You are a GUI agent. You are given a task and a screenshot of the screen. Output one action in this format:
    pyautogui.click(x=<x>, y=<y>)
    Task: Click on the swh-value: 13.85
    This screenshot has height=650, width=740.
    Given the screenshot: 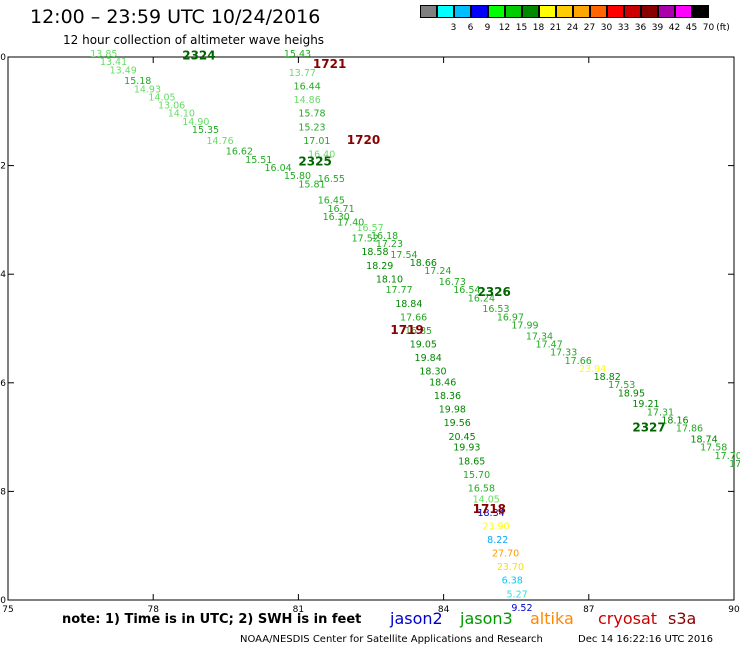 What is the action you would take?
    pyautogui.click(x=103, y=54)
    